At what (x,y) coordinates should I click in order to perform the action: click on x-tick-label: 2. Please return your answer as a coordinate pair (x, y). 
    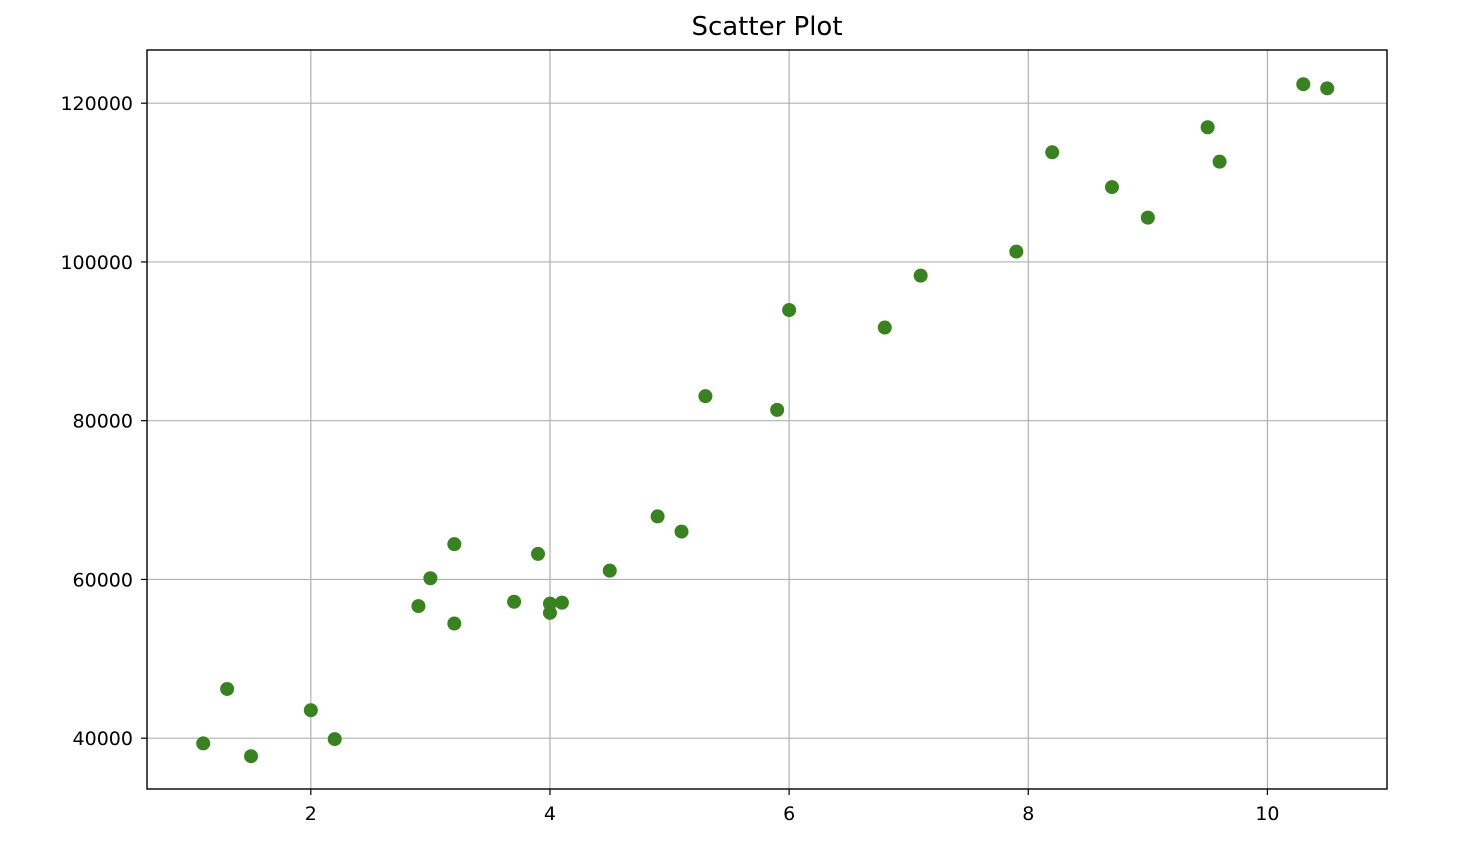
    Looking at the image, I should click on (311, 814).